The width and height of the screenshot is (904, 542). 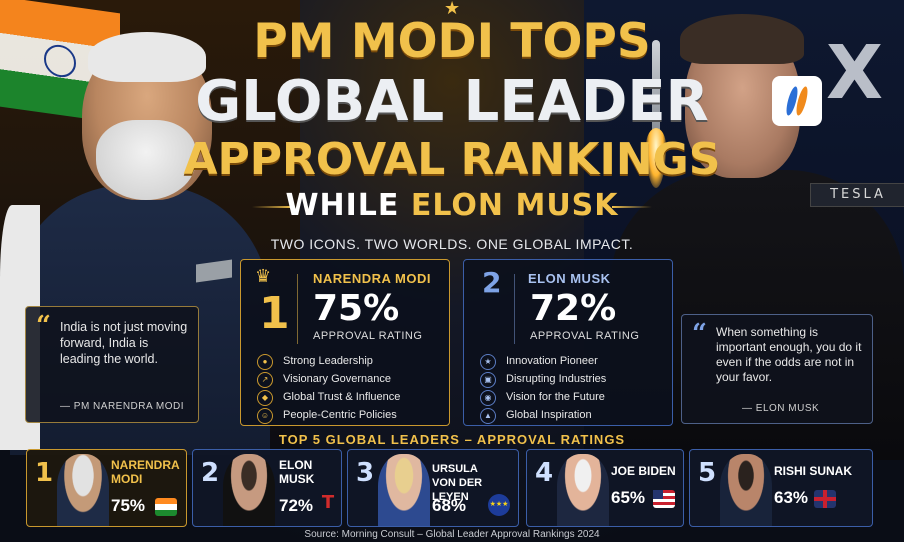 I want to click on top5-percent: 63%, so click(x=791, y=497).